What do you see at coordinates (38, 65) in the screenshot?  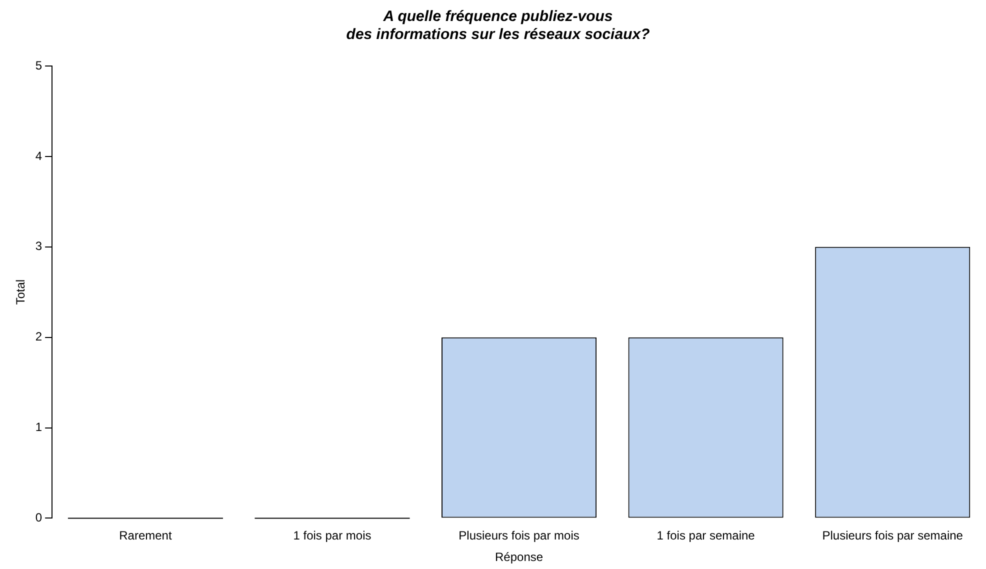 I see `y-tick-label: 5` at bounding box center [38, 65].